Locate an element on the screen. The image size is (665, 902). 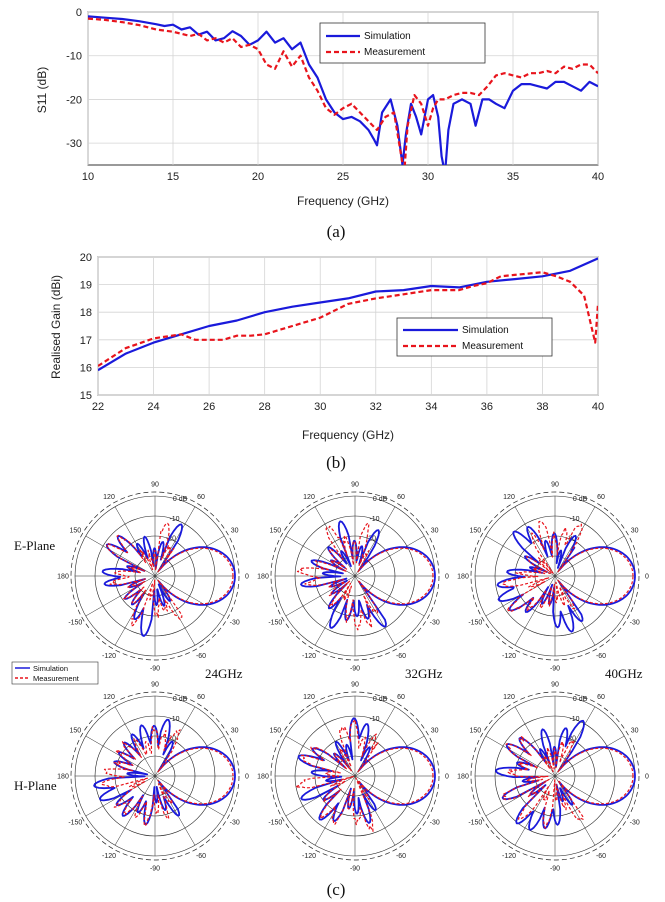
gain-legend-box is located at coordinates (474, 337).